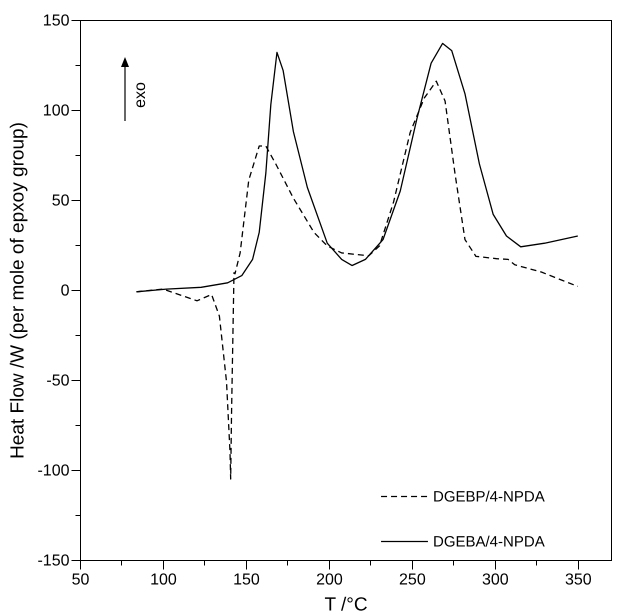  I want to click on x-tick-label: 300, so click(495, 580).